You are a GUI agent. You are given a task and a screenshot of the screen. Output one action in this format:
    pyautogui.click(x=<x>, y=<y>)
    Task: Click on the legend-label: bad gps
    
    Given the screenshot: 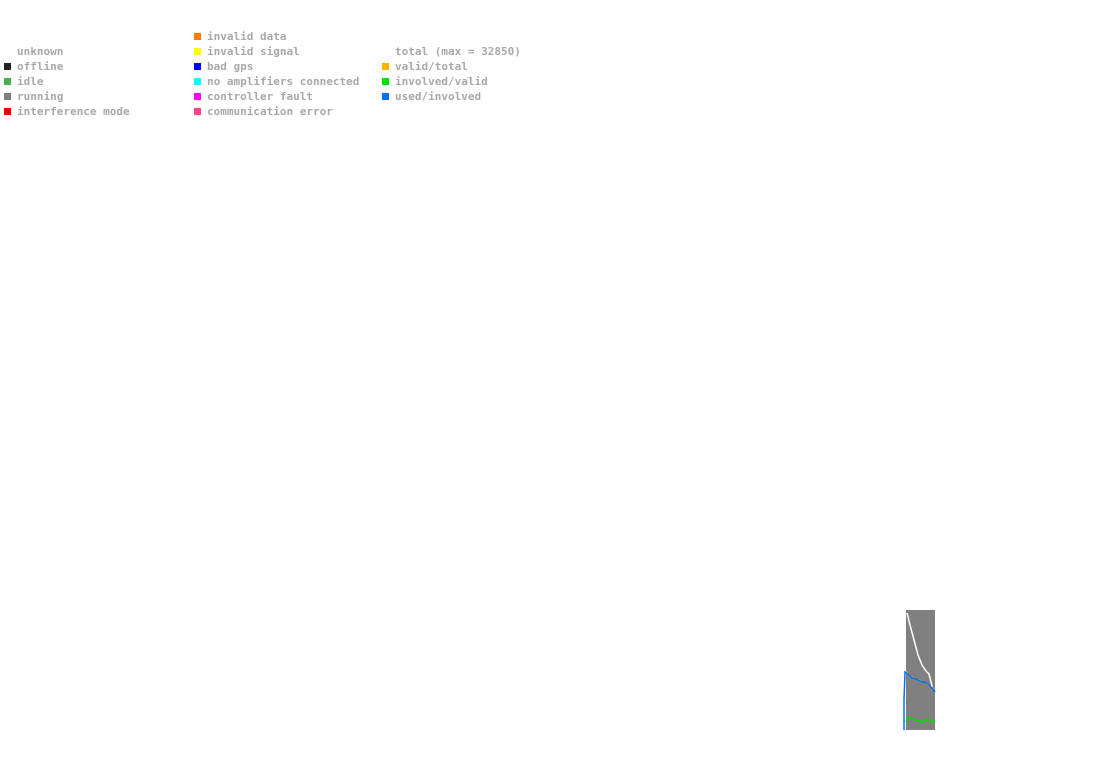 What is the action you would take?
    pyautogui.click(x=230, y=66)
    